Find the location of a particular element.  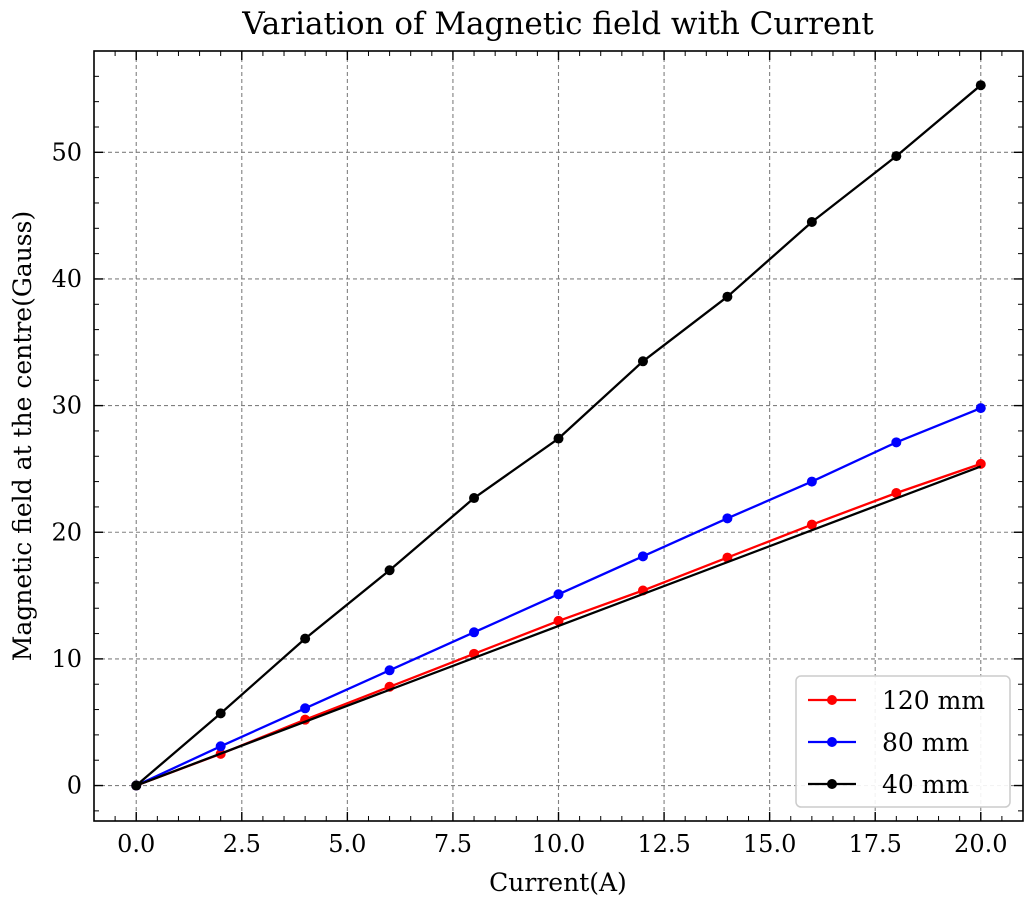

x-tick-label-1: 2.5 is located at coordinates (242, 844).